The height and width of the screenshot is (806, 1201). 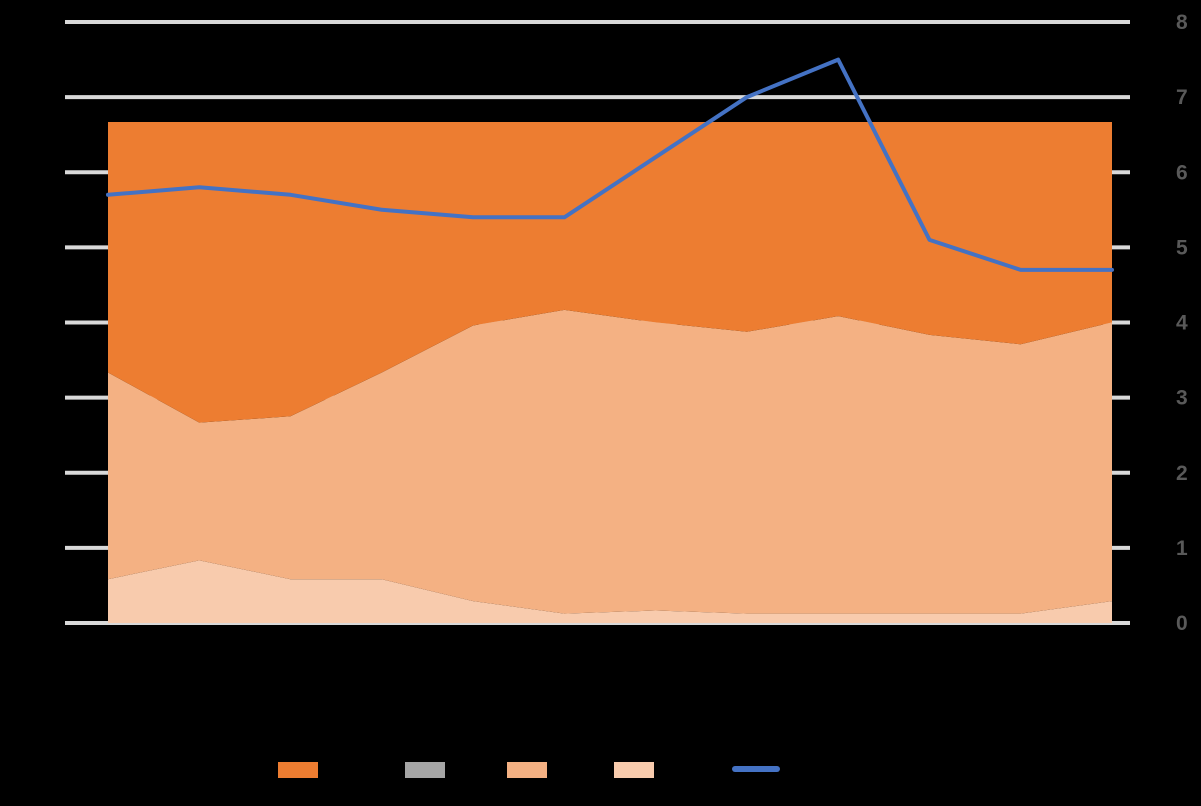 I want to click on y-tick-label-8: 8, so click(x=1182, y=22).